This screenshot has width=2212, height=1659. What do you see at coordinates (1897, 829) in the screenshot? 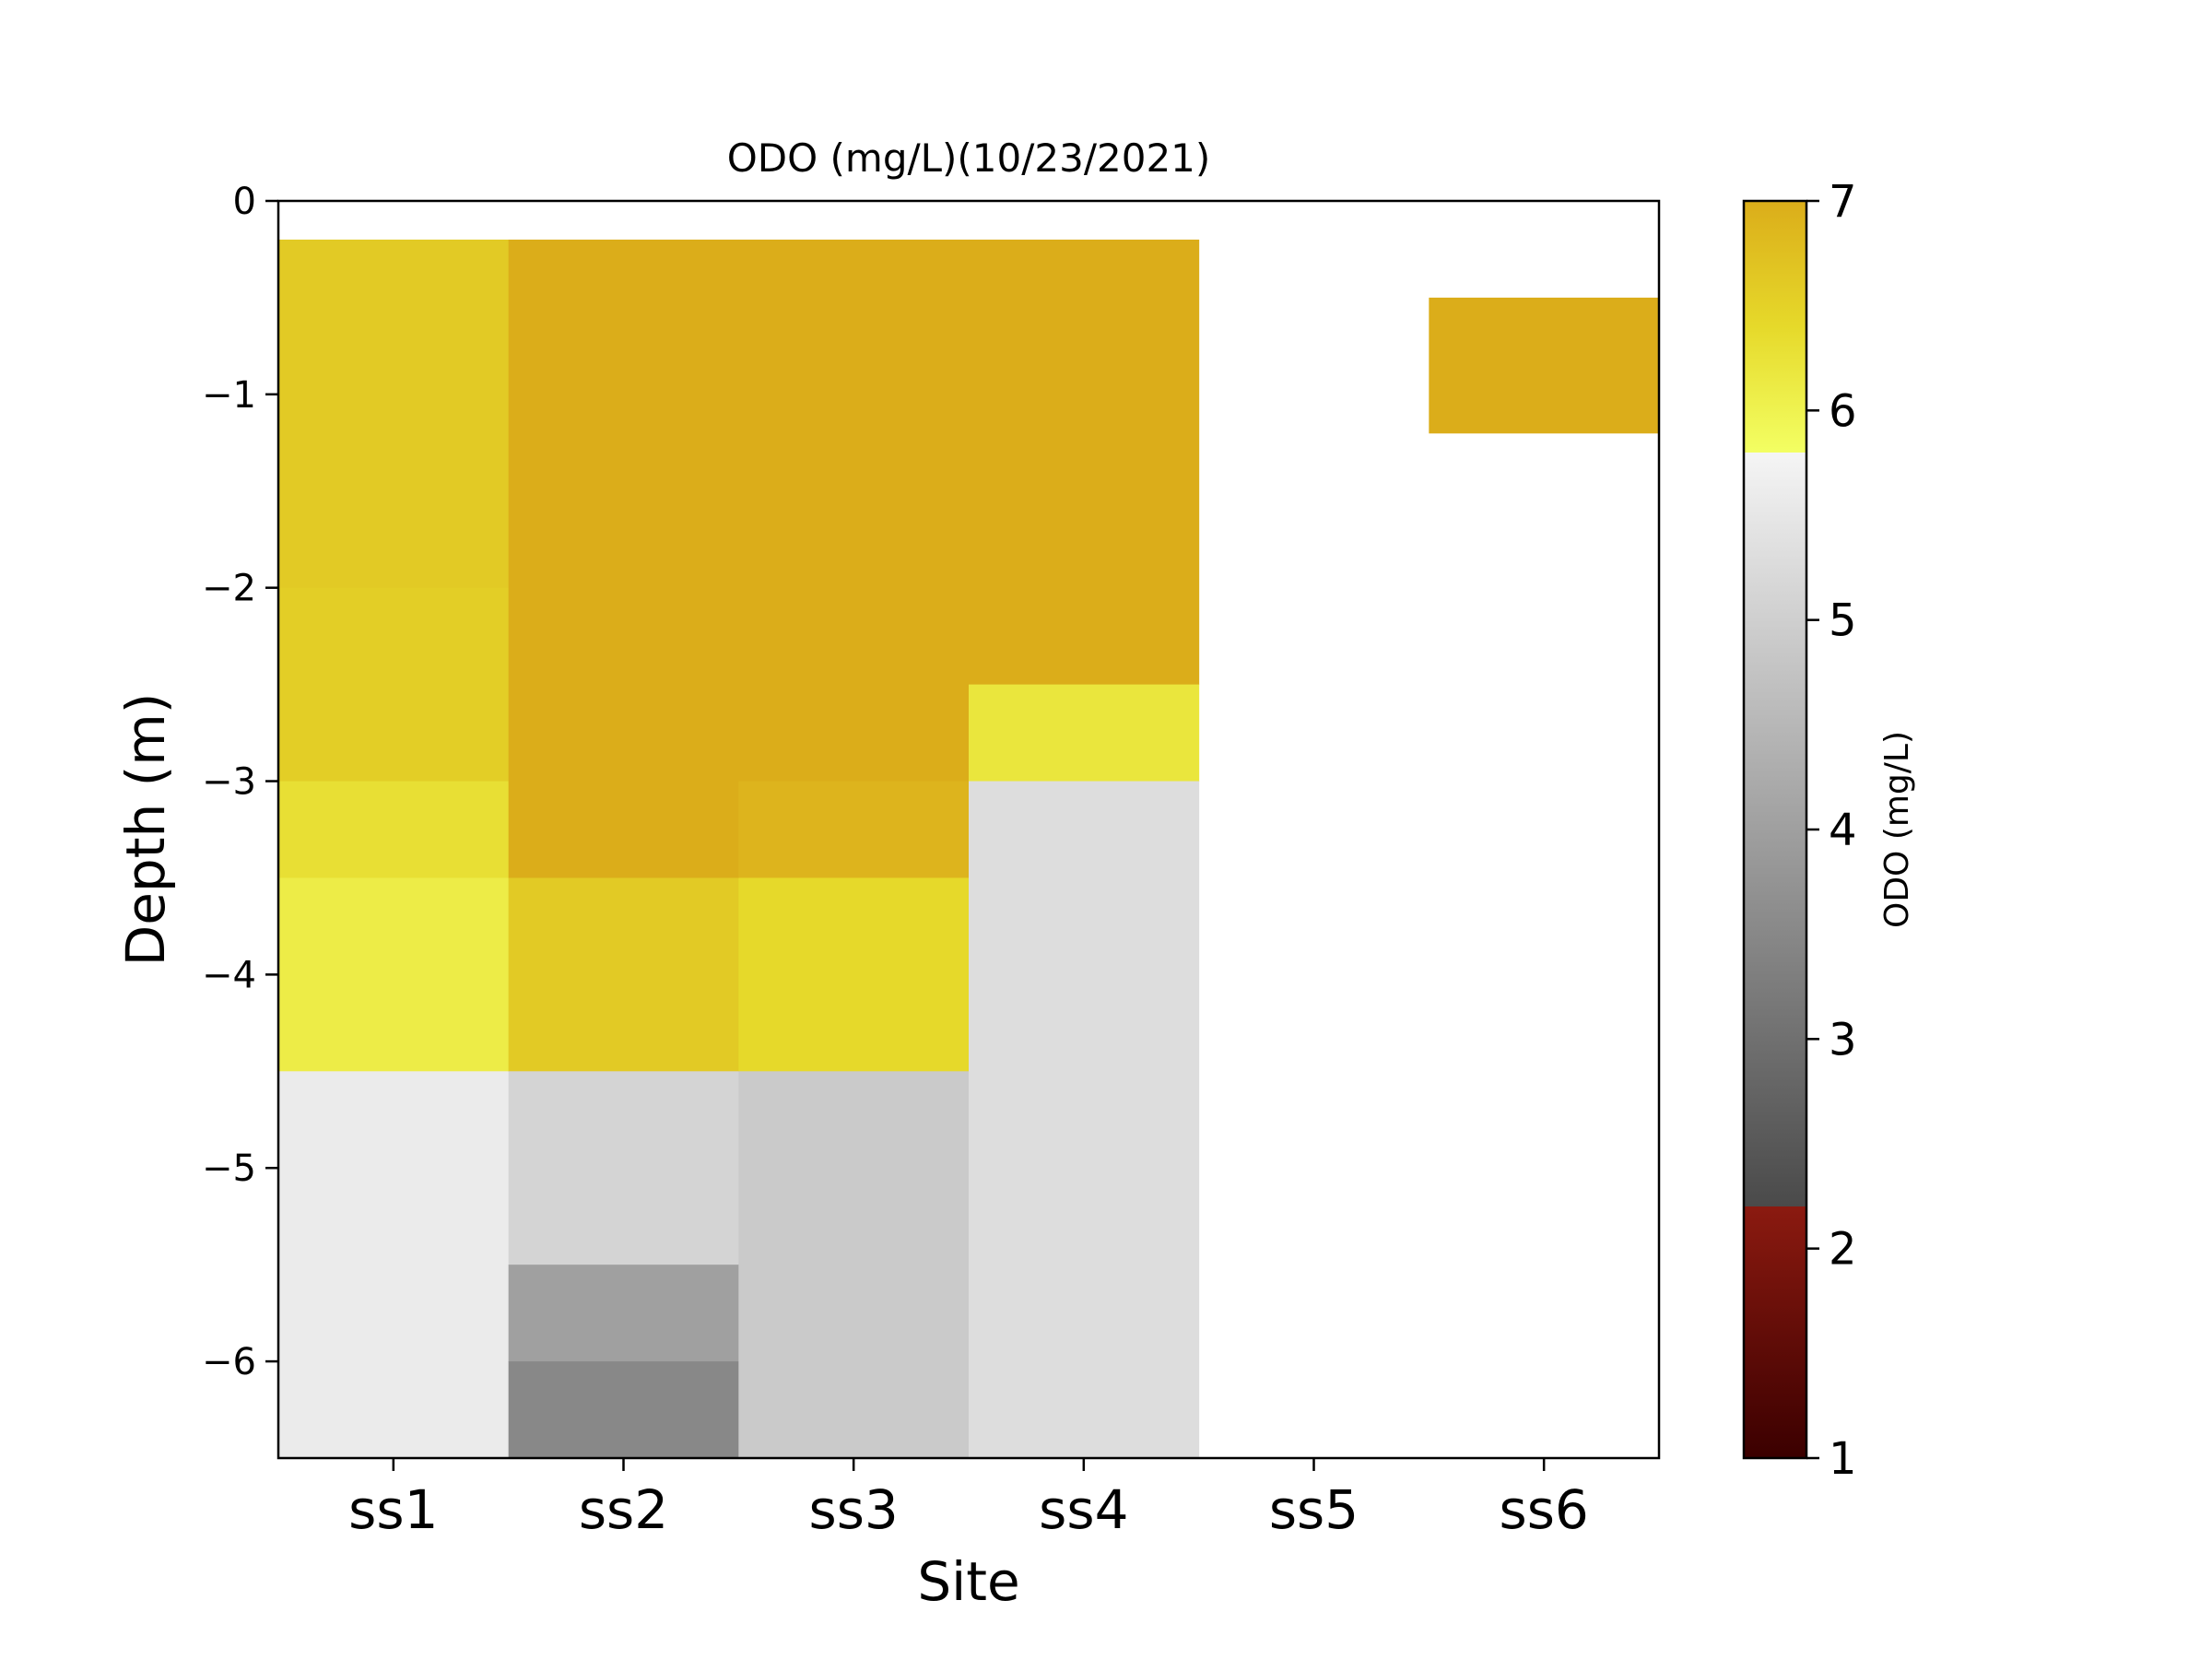
I see `colorbar-label: ODO (mg/L)` at bounding box center [1897, 829].